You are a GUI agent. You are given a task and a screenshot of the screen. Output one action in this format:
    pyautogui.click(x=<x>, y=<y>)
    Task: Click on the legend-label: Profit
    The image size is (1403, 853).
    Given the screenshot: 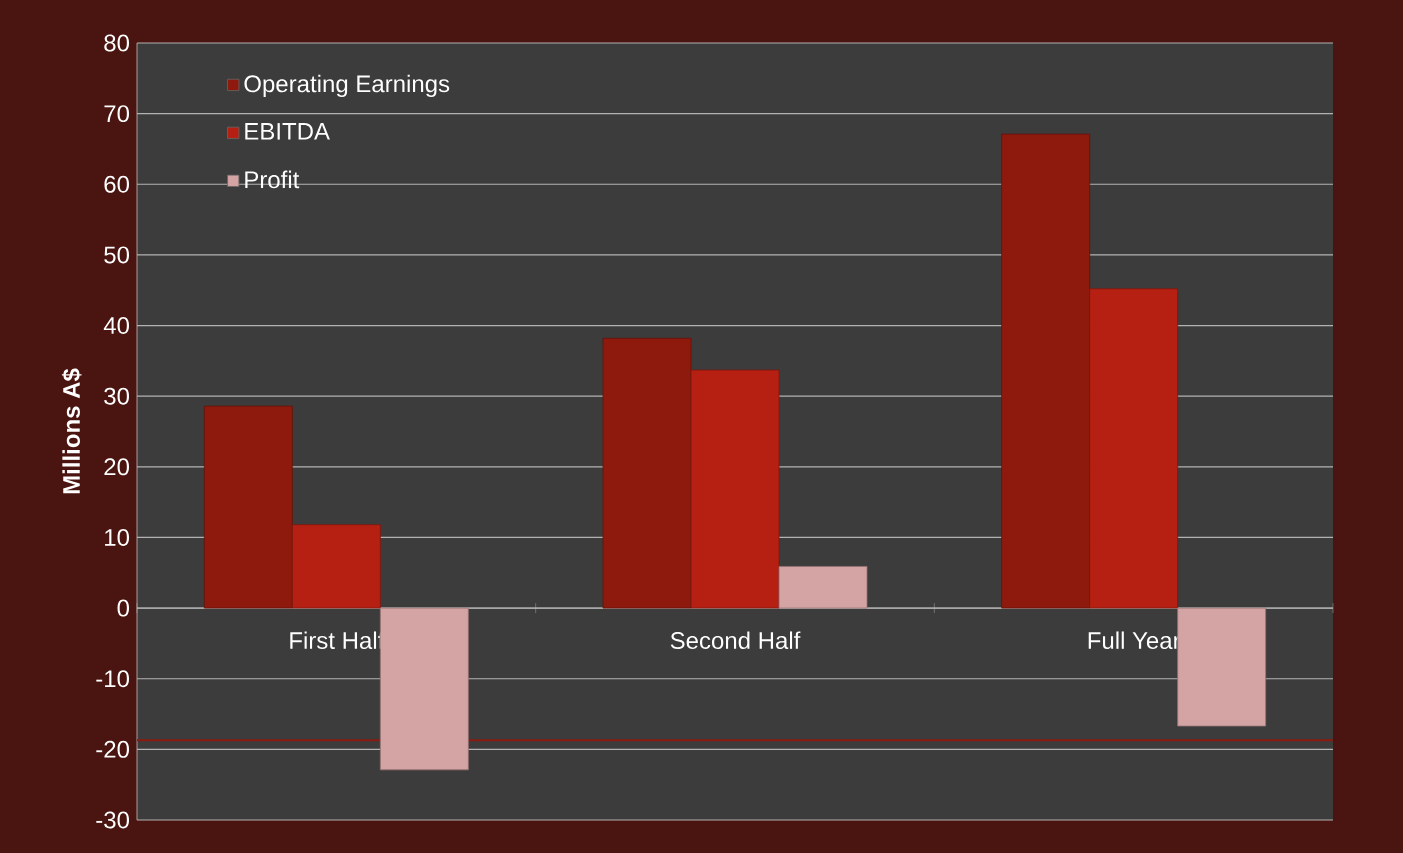 What is the action you would take?
    pyautogui.click(x=272, y=179)
    